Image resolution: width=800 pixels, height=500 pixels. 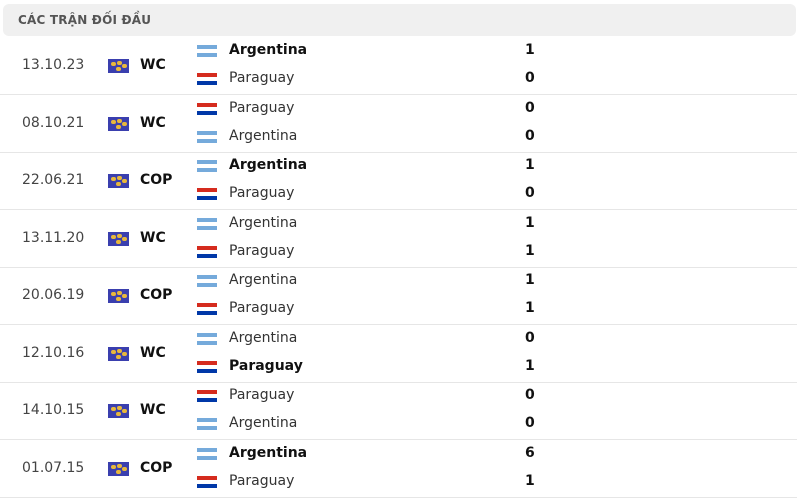 What do you see at coordinates (399, 20) in the screenshot?
I see `section-header: CÁC TRẬN ĐỐI ĐẦU` at bounding box center [399, 20].